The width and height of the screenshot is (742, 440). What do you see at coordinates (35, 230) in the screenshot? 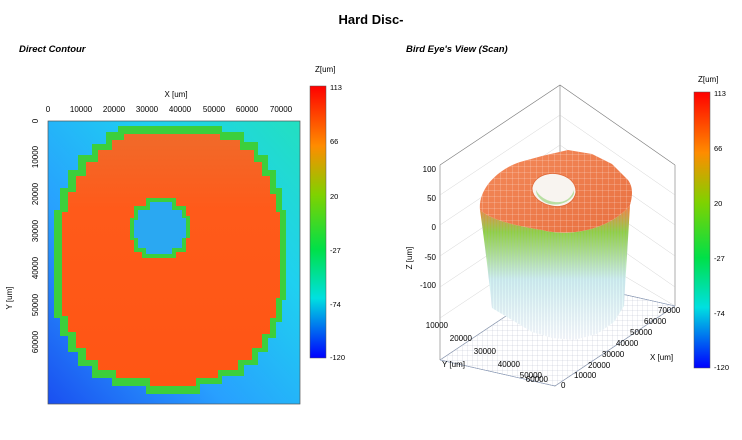
I see `y-tick-3: 30000` at bounding box center [35, 230].